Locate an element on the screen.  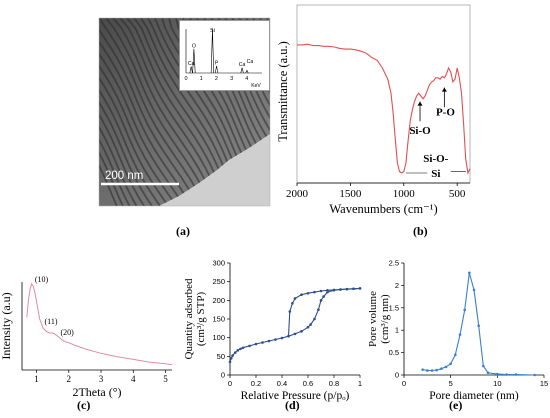
bet-x-tick-label: 0.2 is located at coordinates (256, 383).